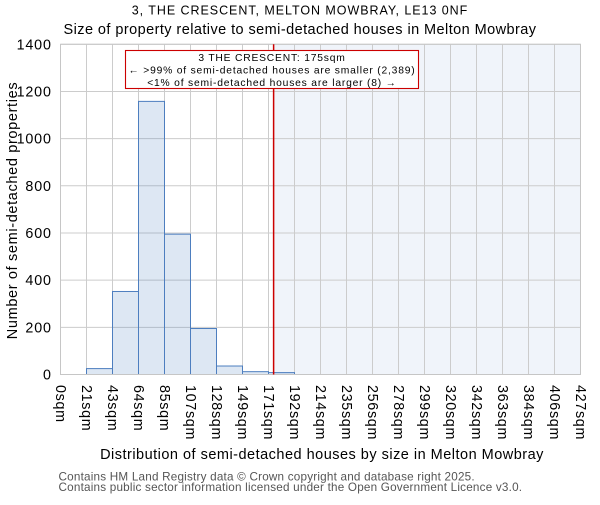  What do you see at coordinates (554, 412) in the screenshot?
I see `svg-text: 406sqm` at bounding box center [554, 412].